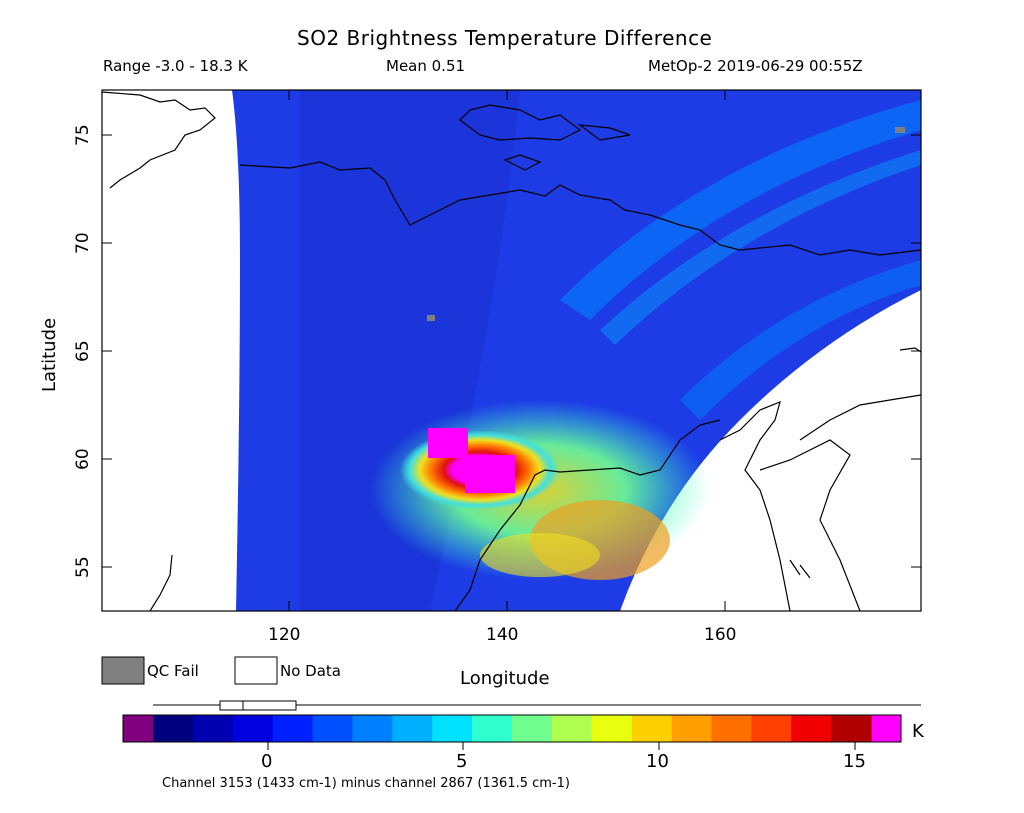 The height and width of the screenshot is (813, 1024). I want to click on y-tick-label: 55, so click(83, 567).